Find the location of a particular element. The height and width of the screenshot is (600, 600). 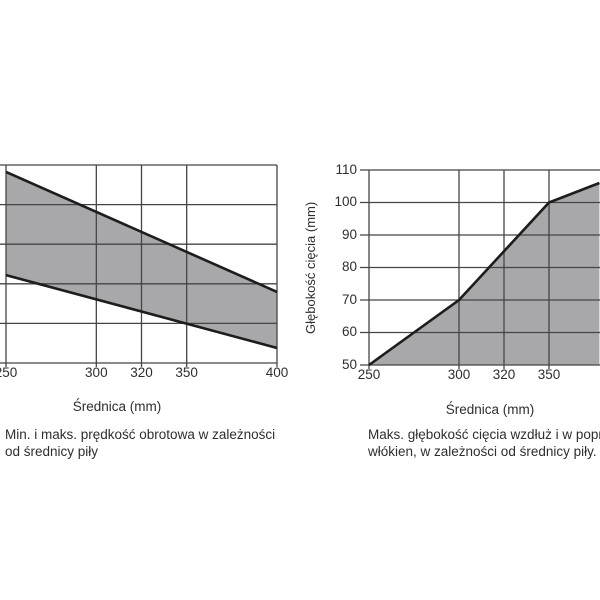

left-chart-x-axis-title: Średnica (mm) is located at coordinates (117, 406).